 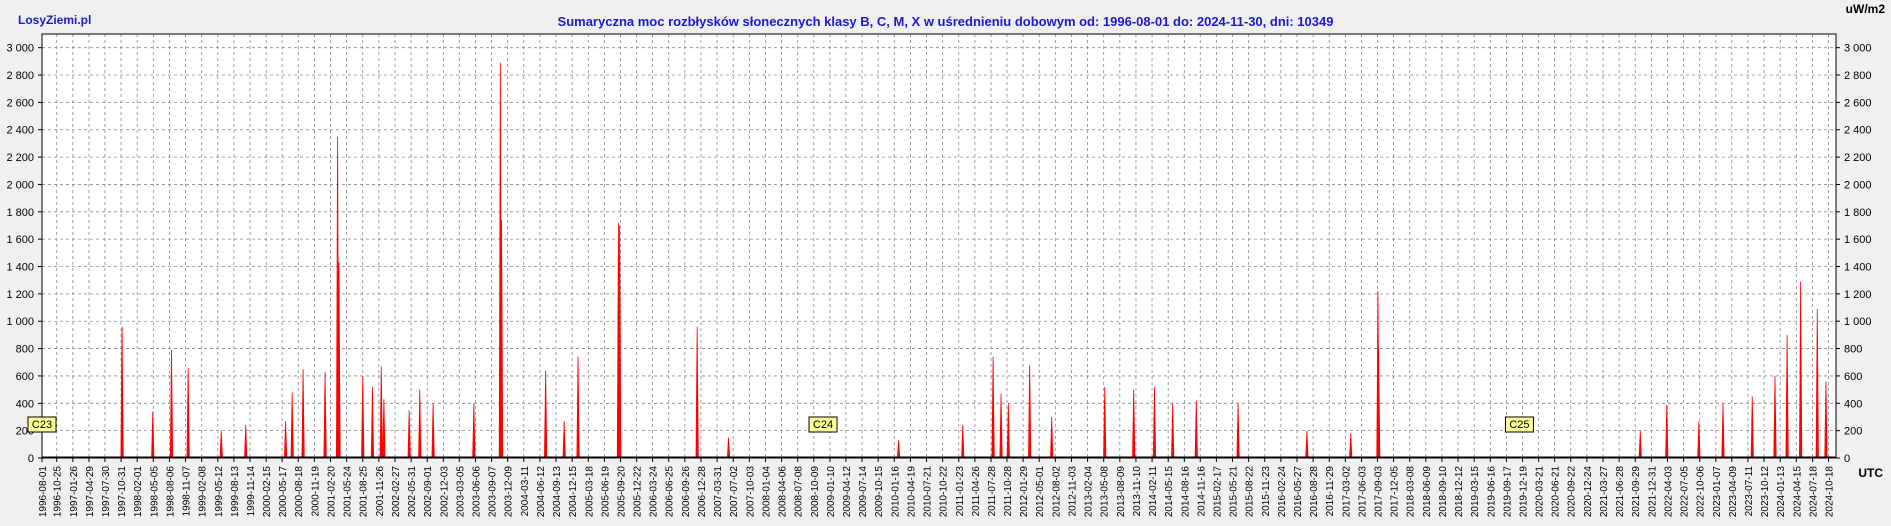 What do you see at coordinates (1089, 492) in the screenshot?
I see `x-tick-label: 2013-02-04` at bounding box center [1089, 492].